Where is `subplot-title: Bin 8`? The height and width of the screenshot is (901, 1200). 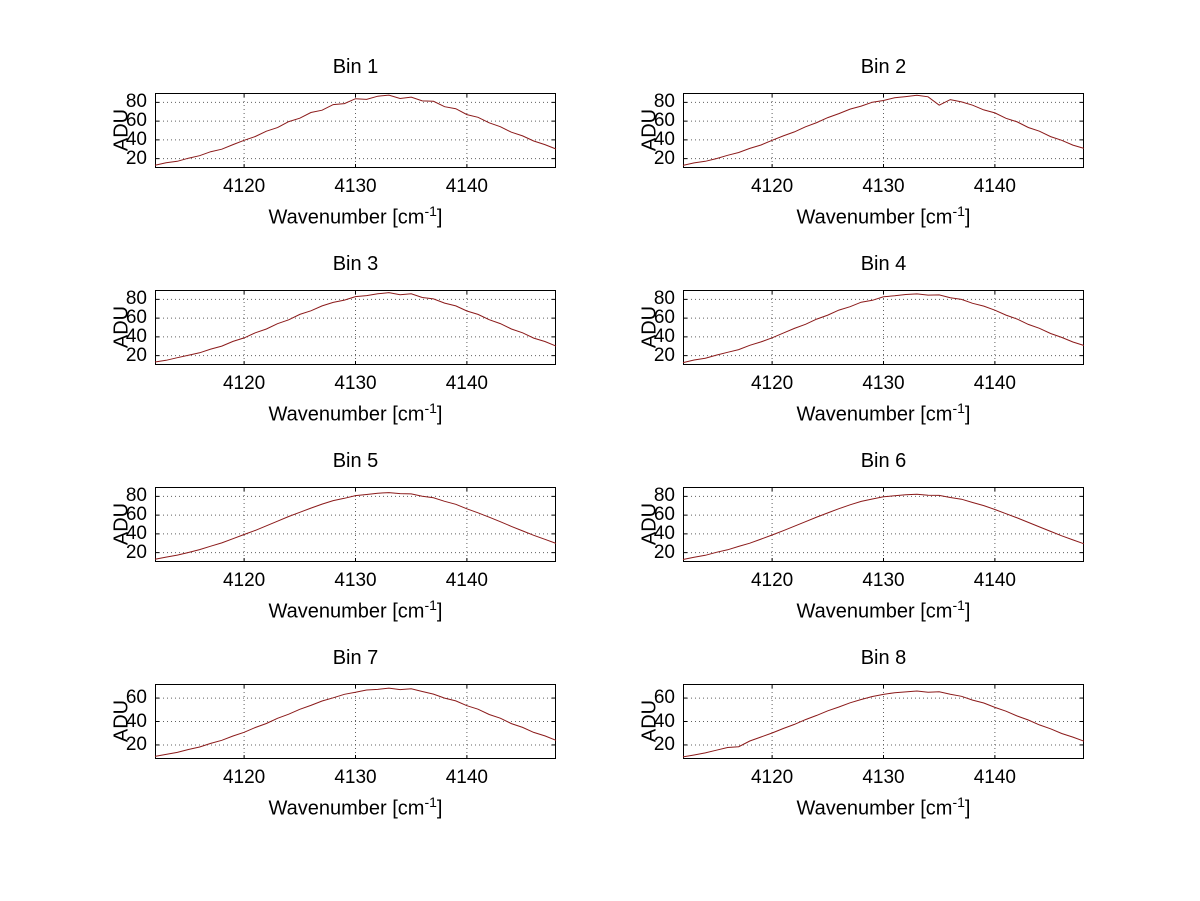
subplot-title: Bin 8 is located at coordinates (883, 658).